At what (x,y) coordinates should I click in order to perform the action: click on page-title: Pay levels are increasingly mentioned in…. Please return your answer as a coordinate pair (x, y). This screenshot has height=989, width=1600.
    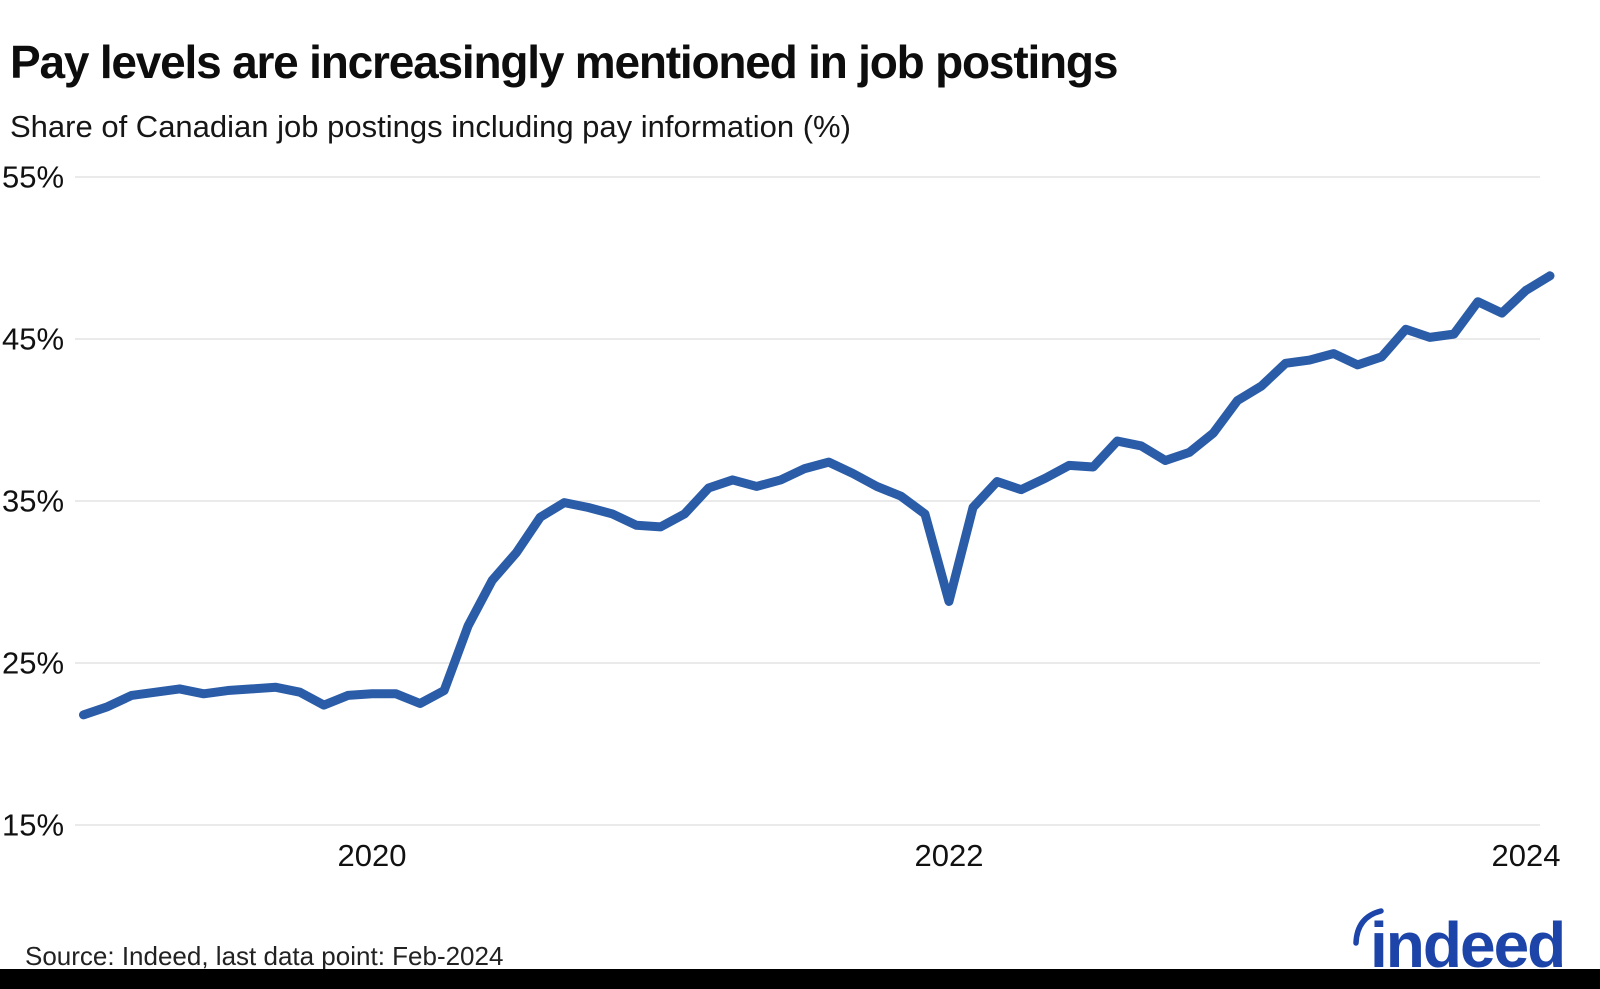
    Looking at the image, I should click on (564, 61).